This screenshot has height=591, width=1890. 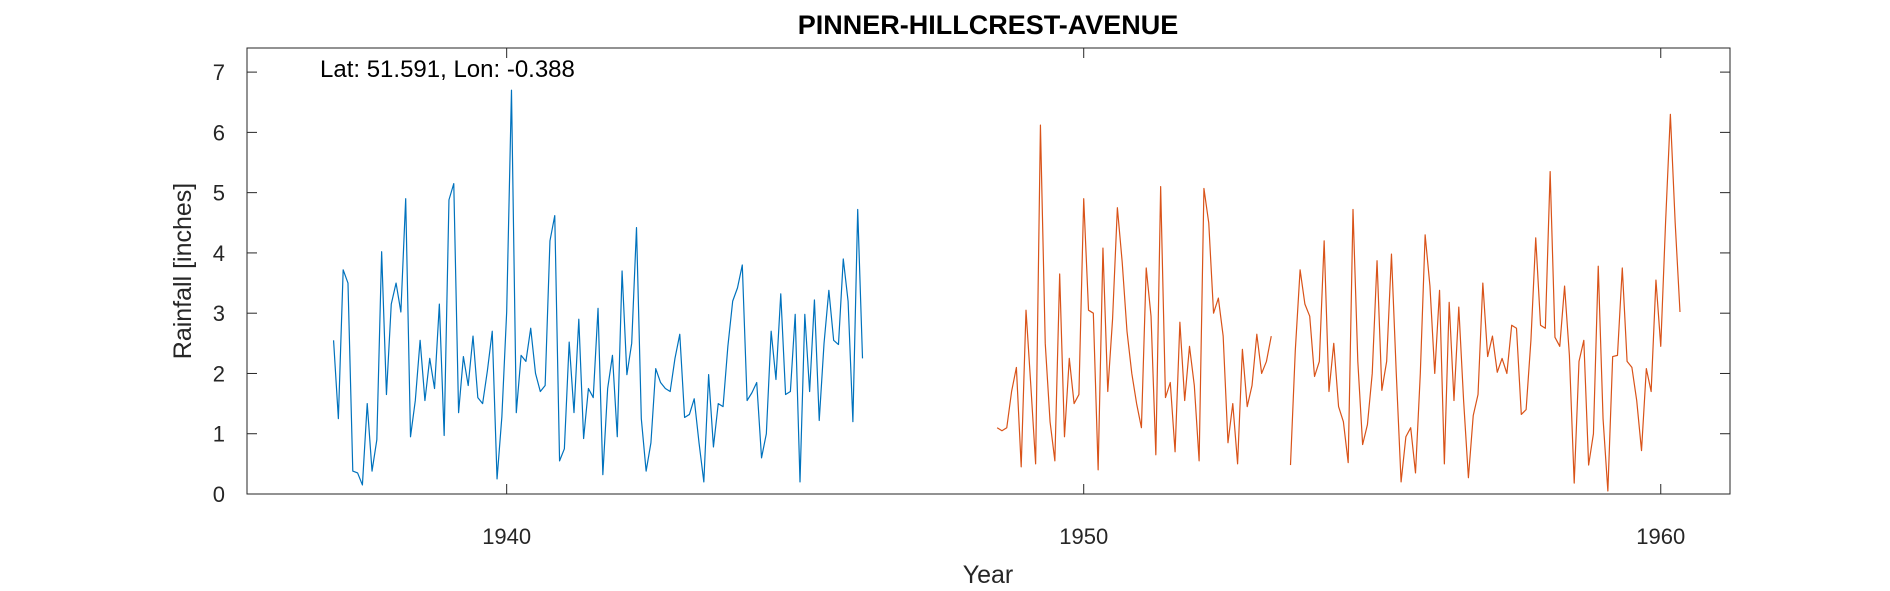 I want to click on y-tick-label: 4, so click(x=219, y=253).